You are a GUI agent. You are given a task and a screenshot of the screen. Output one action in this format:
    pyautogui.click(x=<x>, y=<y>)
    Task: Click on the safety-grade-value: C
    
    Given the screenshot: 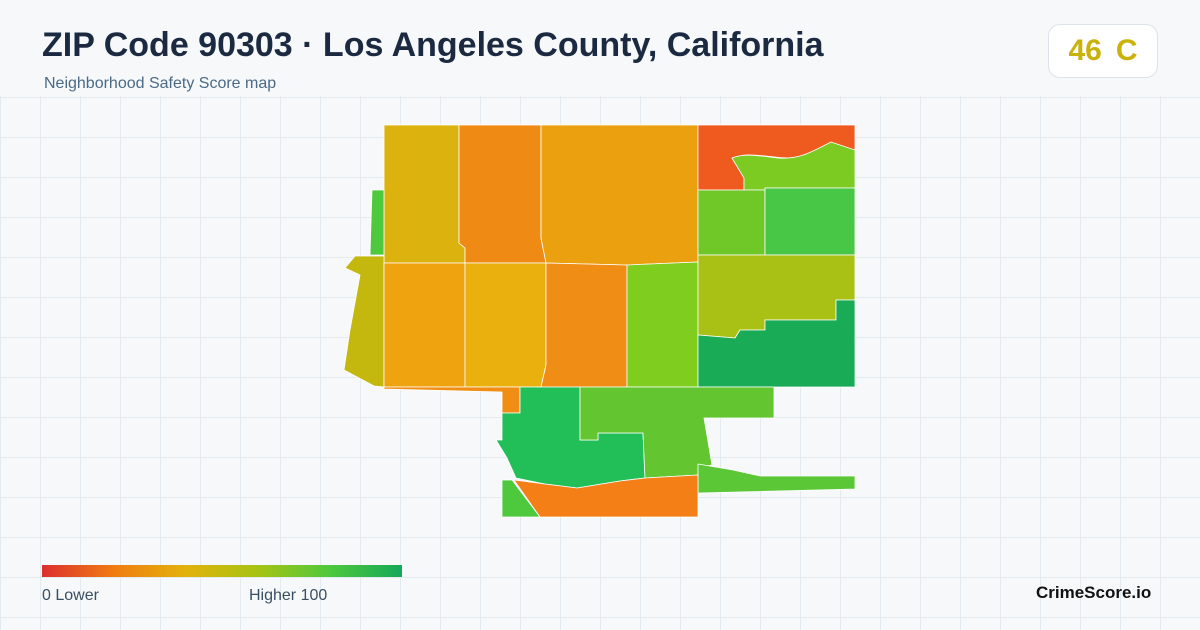 What is the action you would take?
    pyautogui.click(x=1126, y=50)
    